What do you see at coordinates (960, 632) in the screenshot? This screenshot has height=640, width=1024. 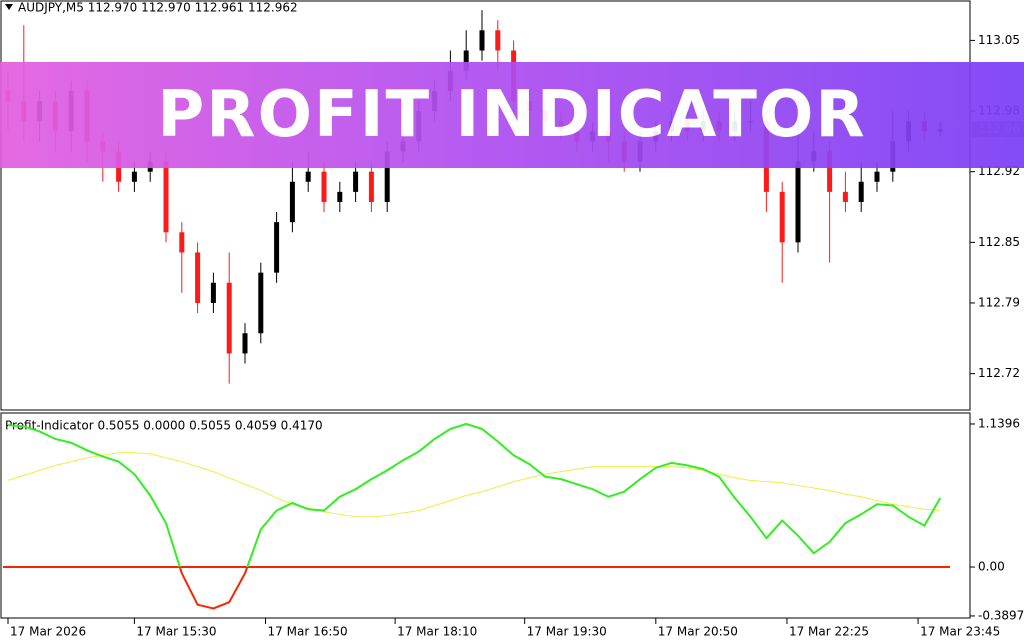 I see `x-tick-label: 17 Mar 23:45` at bounding box center [960, 632].